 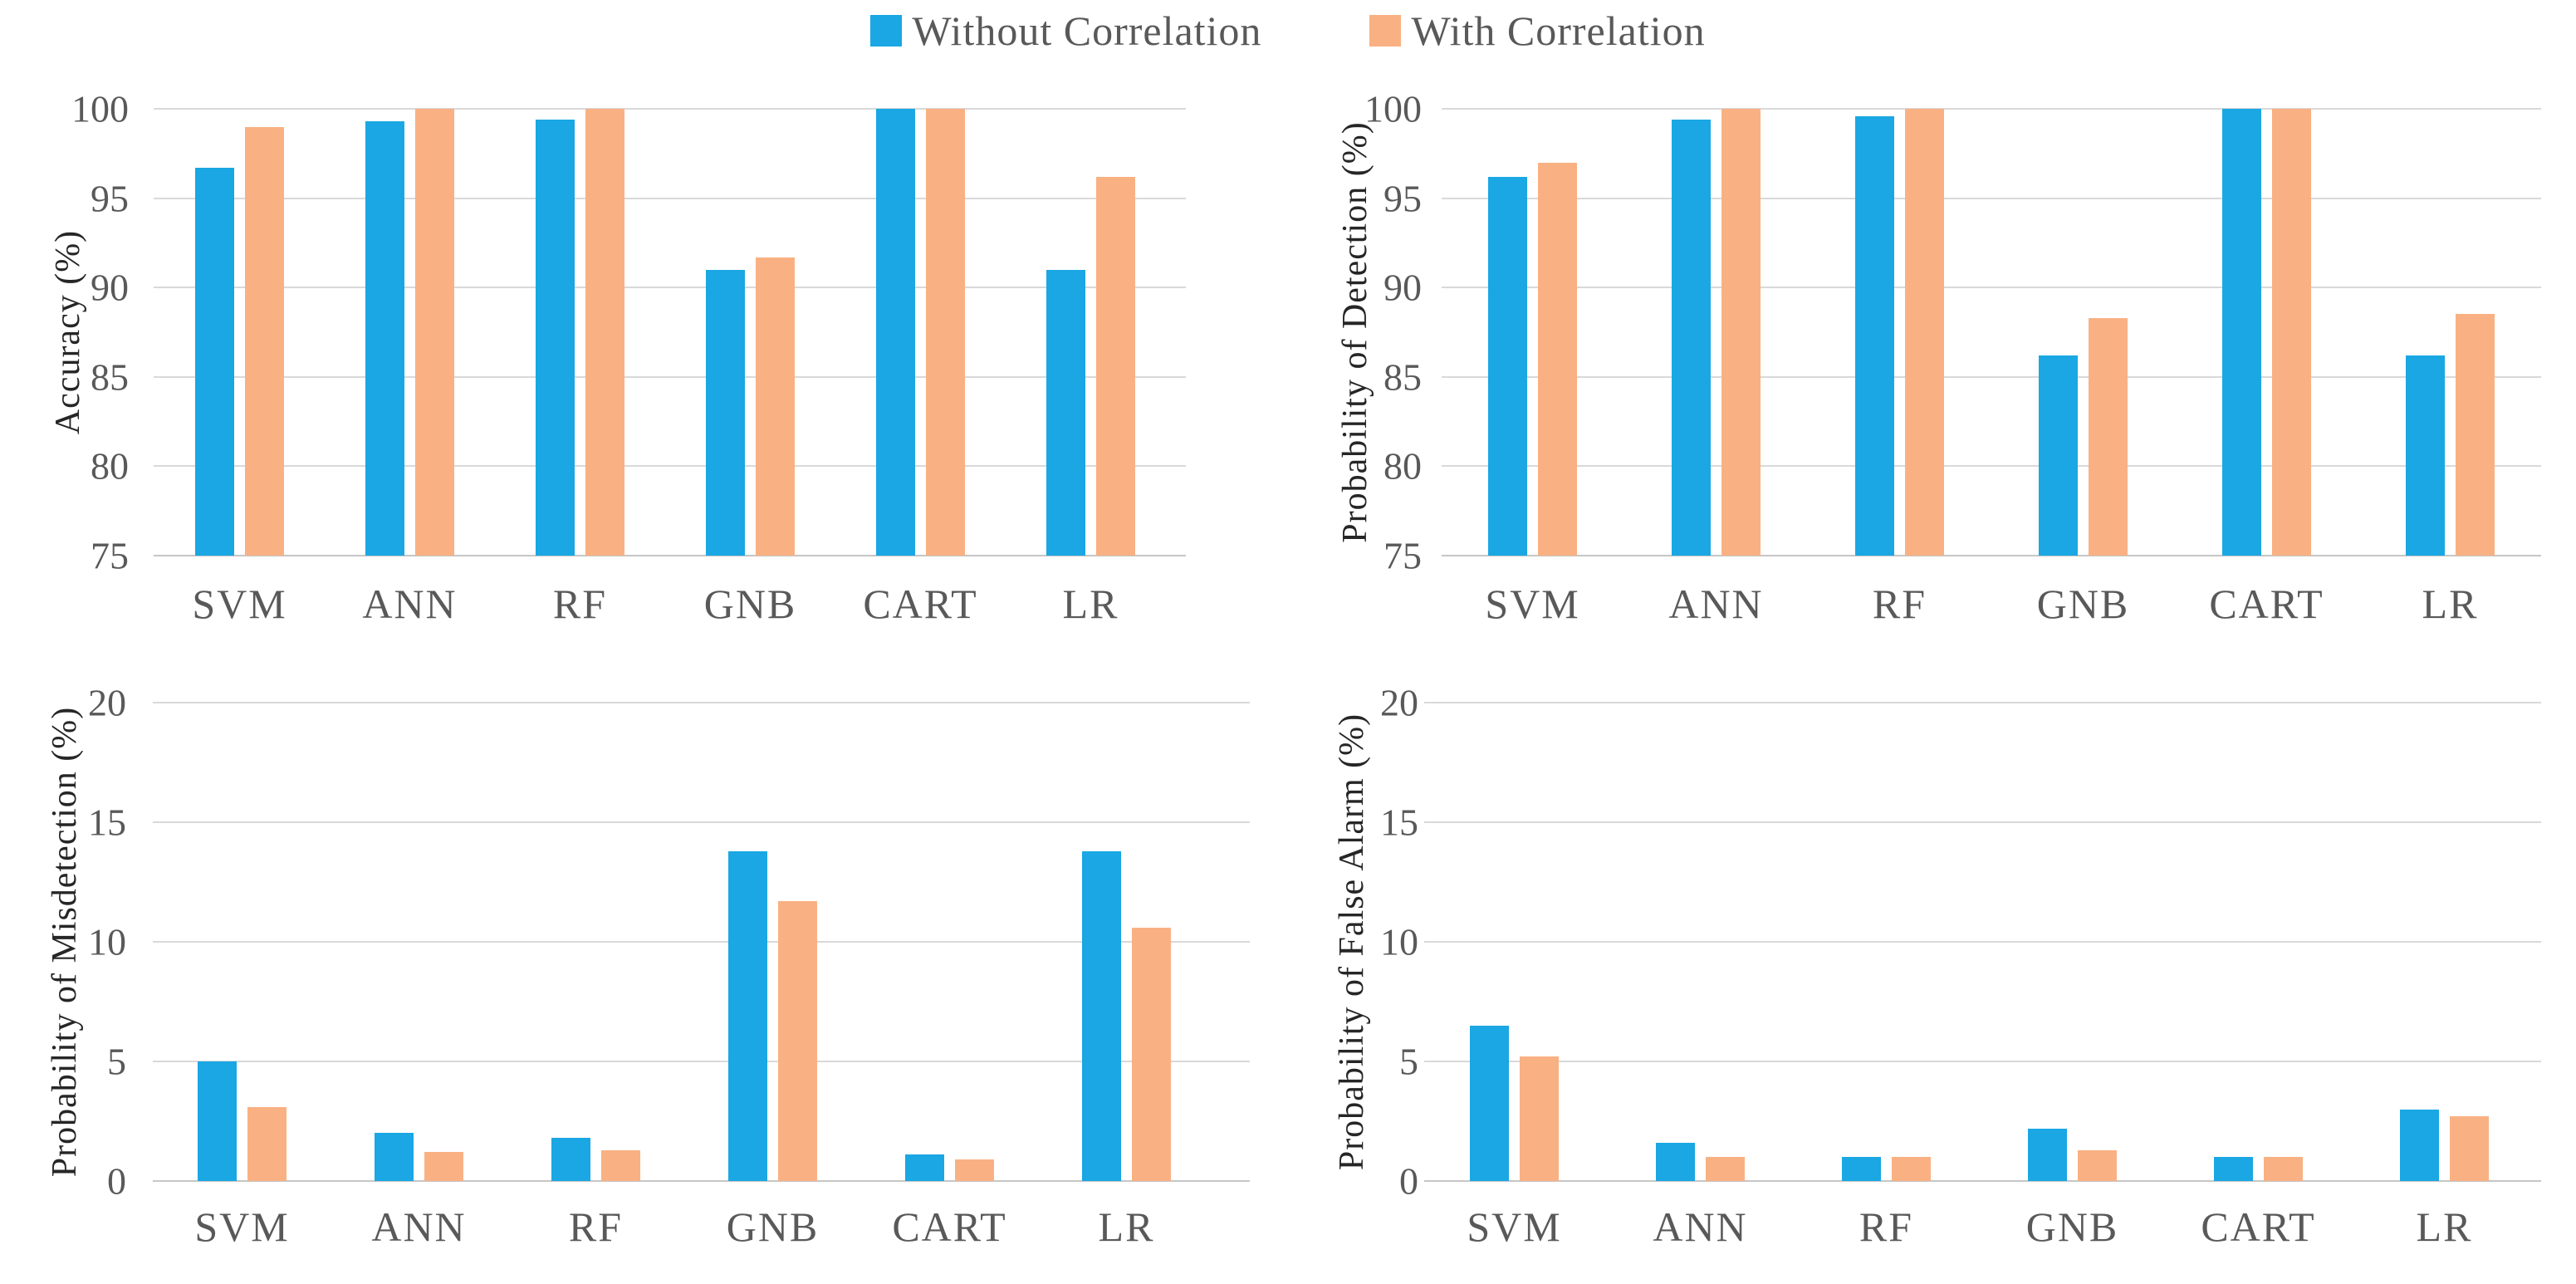 What do you see at coordinates (68, 332) in the screenshot?
I see `y-axis-title: Accuracy (%)` at bounding box center [68, 332].